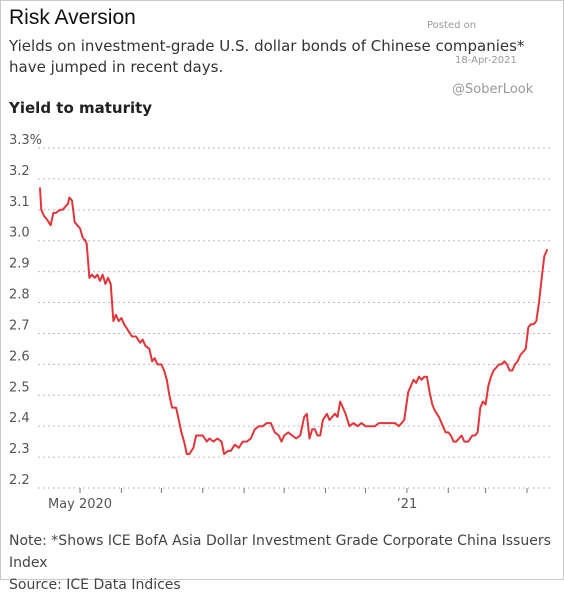 The image size is (564, 596). Describe the element at coordinates (19, 418) in the screenshot. I see `y-tick-label: 2.4` at that location.